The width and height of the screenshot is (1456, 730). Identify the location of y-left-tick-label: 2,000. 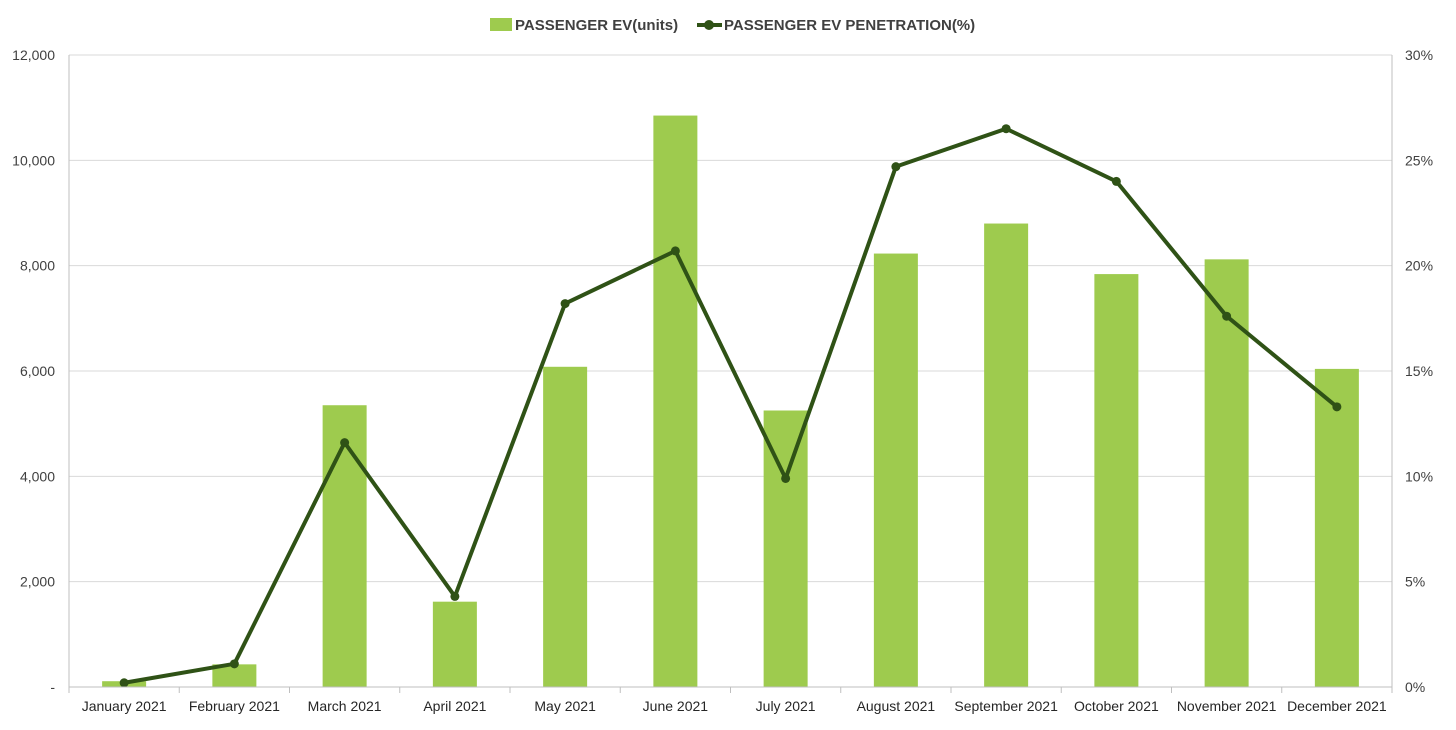
(37, 582).